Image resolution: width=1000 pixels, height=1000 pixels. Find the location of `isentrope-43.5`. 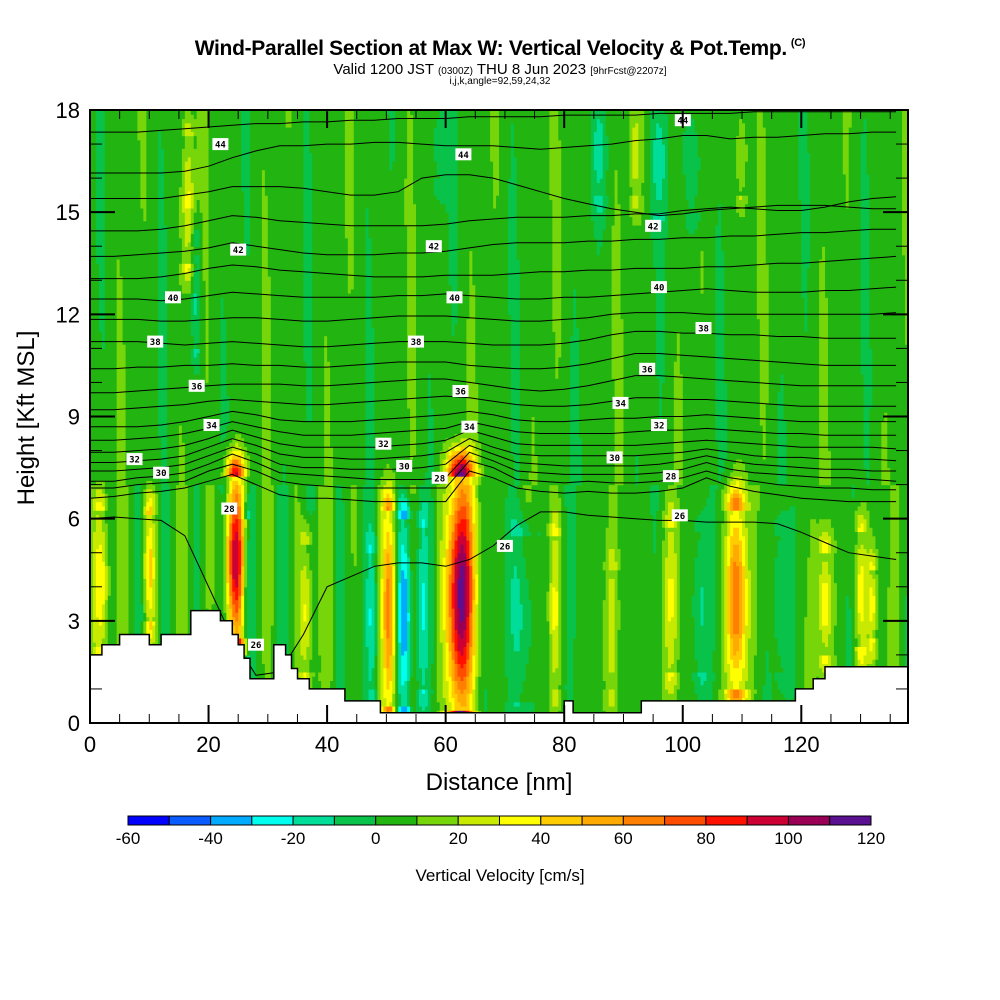

isentrope-43.5 is located at coordinates (493, 195).